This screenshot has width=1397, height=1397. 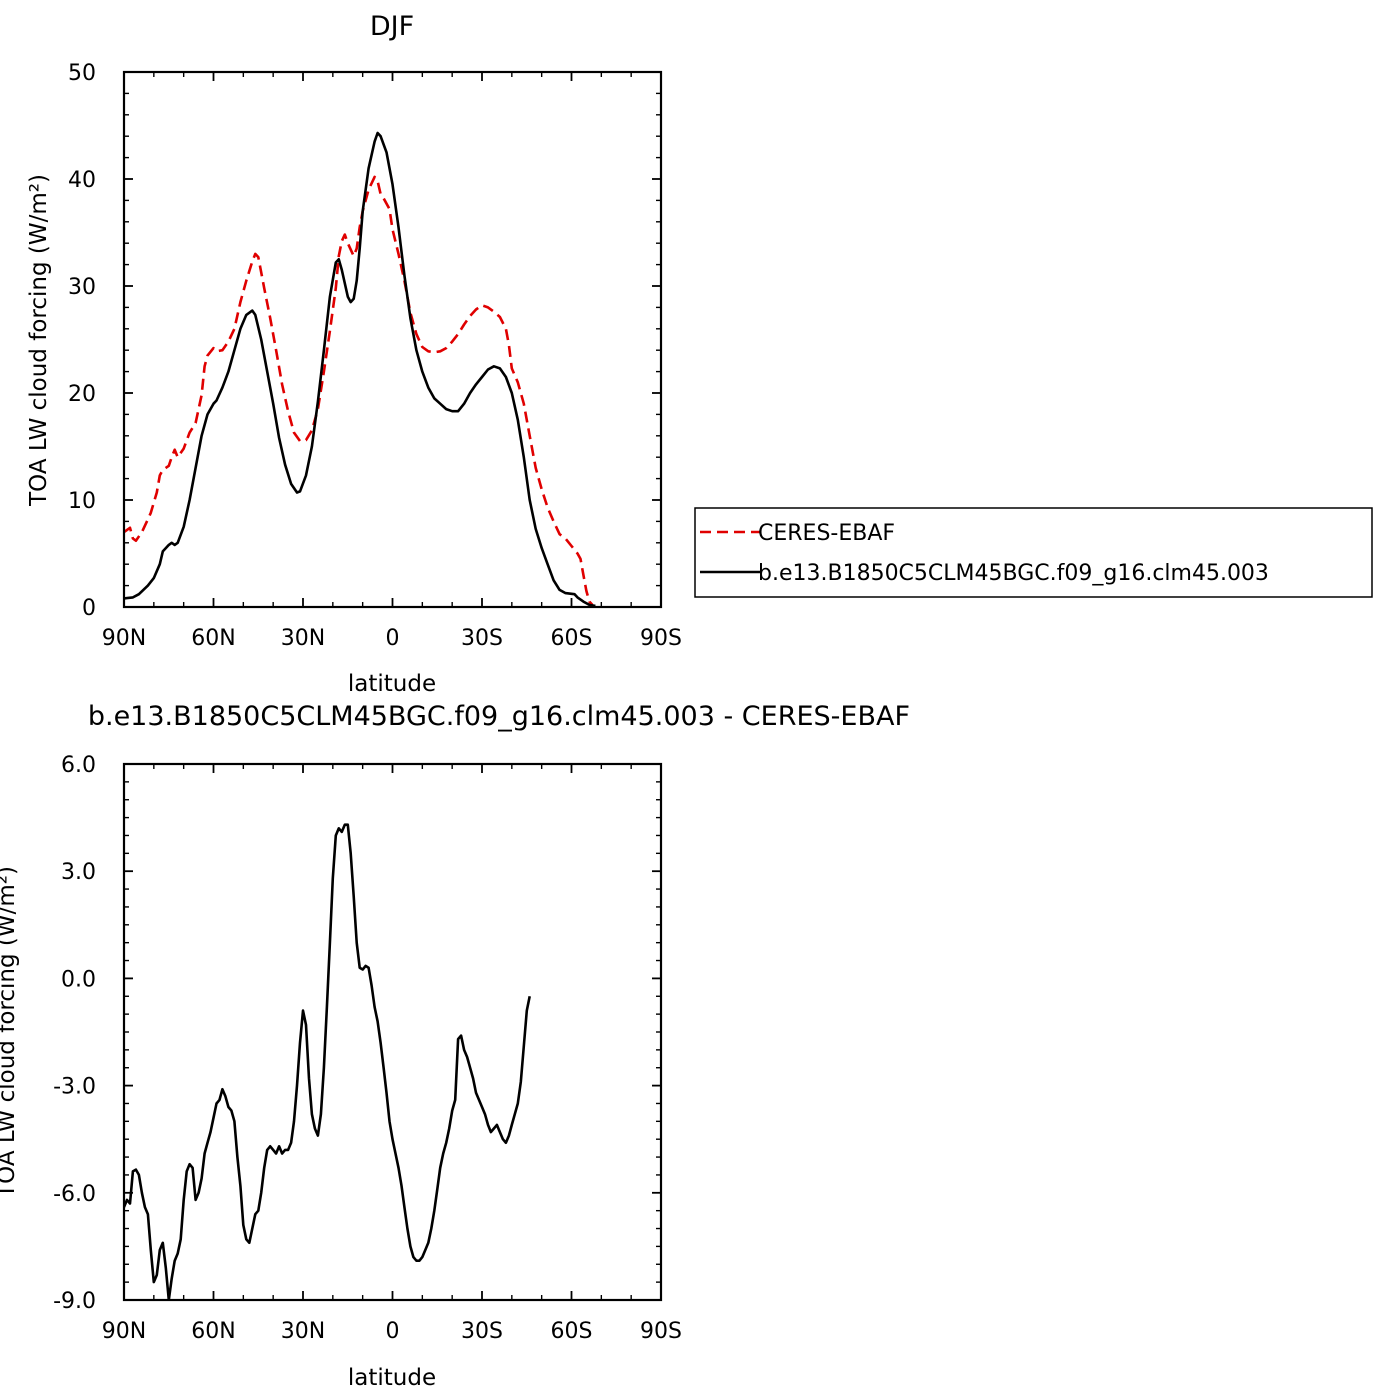 I want to click on bottom-plot-area, so click(x=327, y=1061).